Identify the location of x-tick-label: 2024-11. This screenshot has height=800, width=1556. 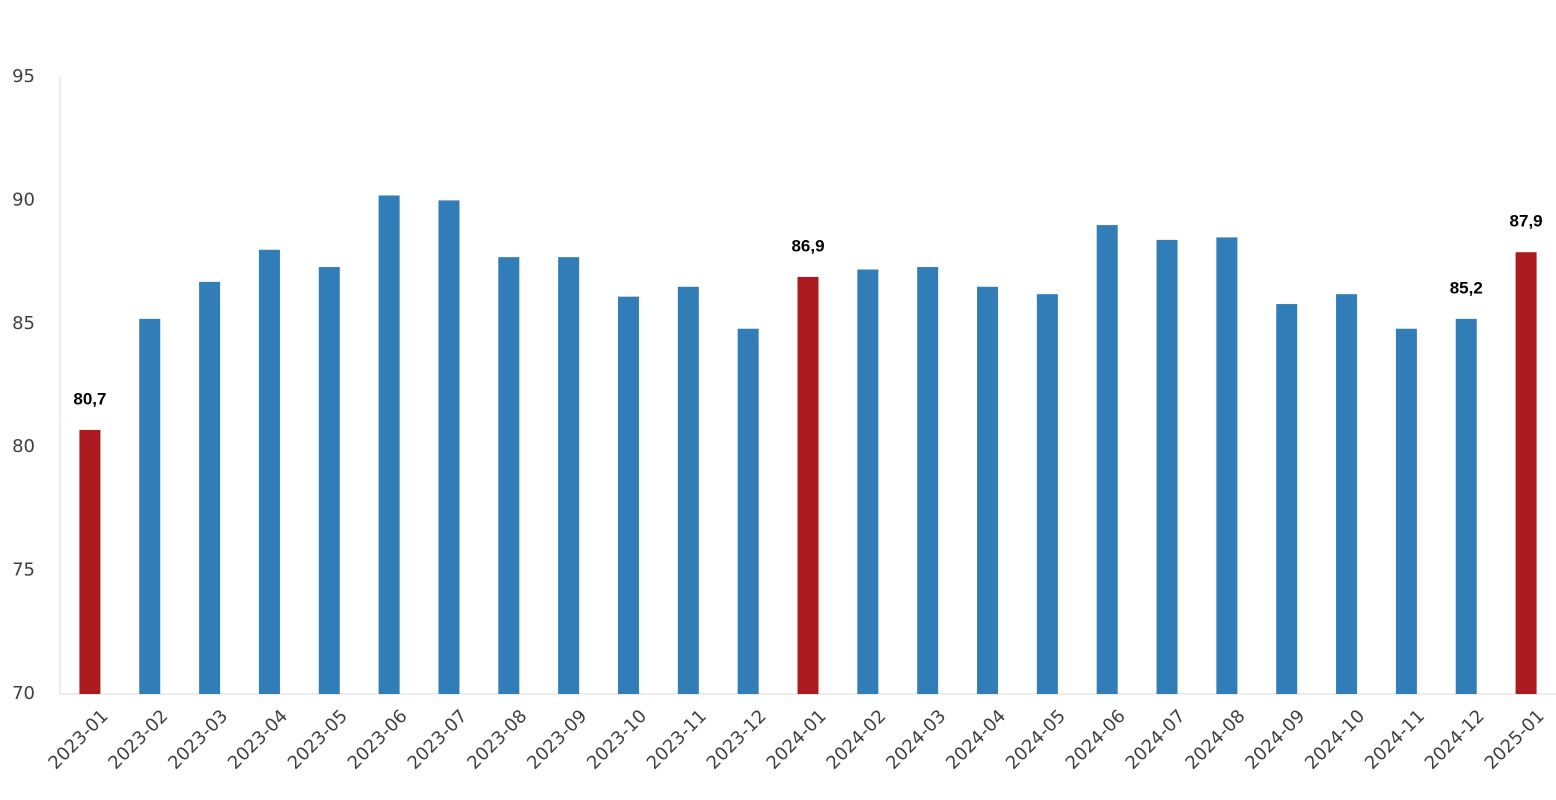
(1395, 740).